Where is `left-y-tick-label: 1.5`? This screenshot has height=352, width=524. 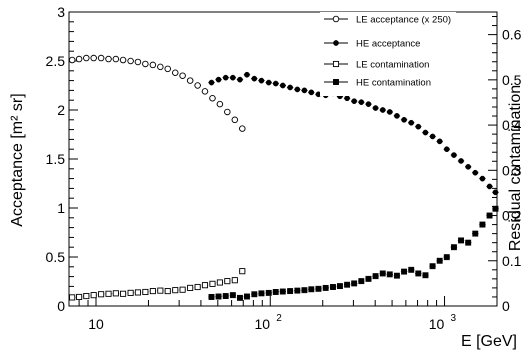 left-y-tick-label: 1.5 is located at coordinates (56, 159).